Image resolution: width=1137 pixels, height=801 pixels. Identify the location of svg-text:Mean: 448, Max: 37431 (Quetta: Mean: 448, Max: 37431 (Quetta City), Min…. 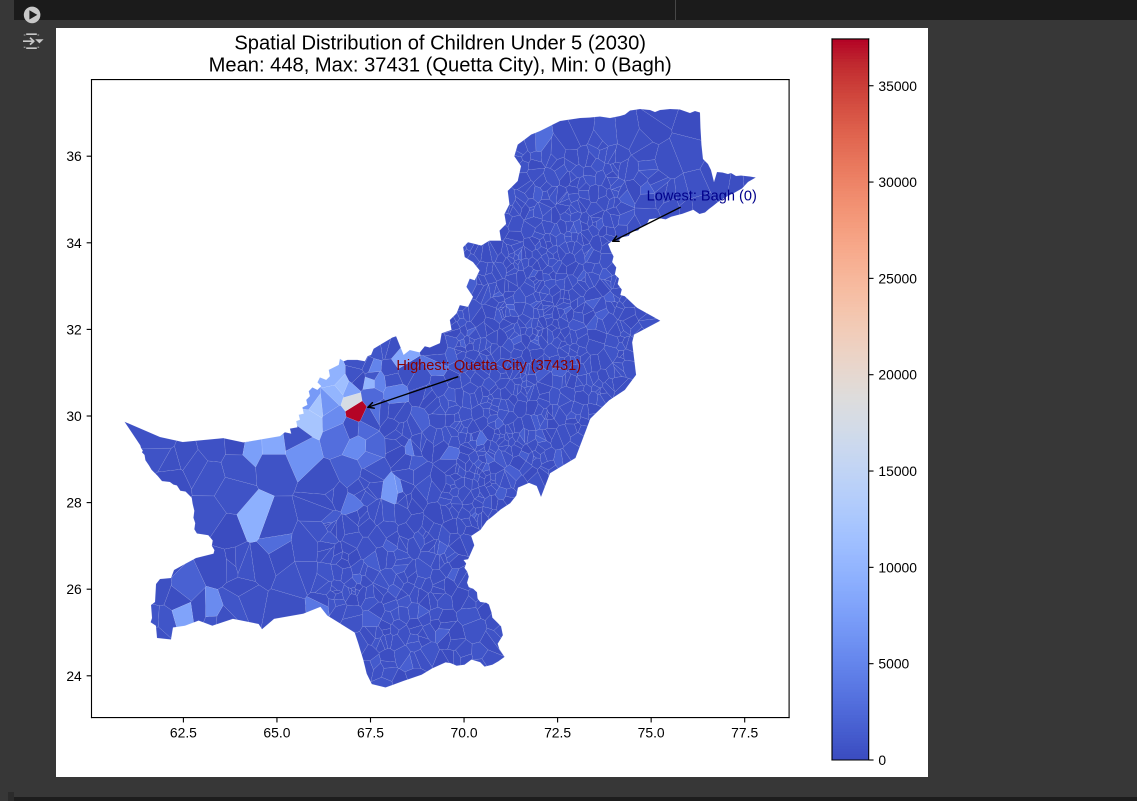
(440, 65).